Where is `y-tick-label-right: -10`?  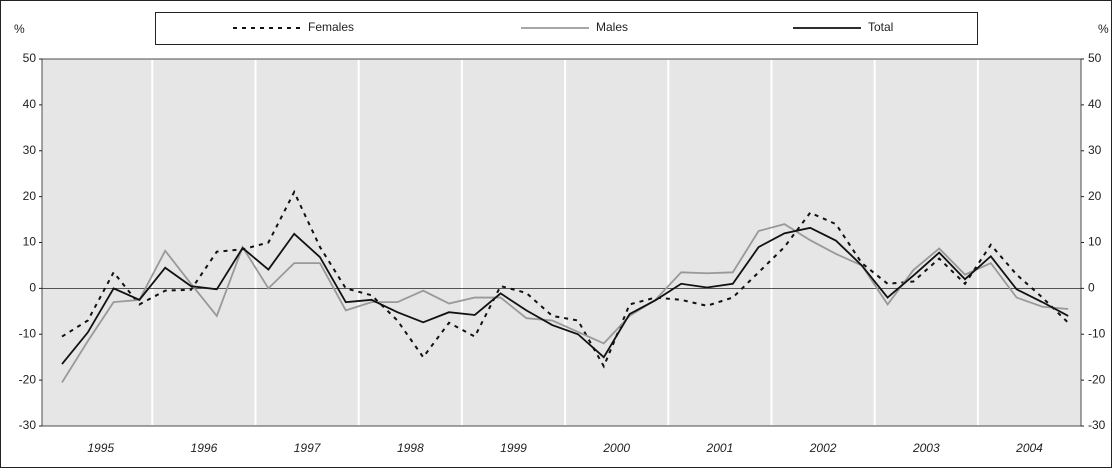 y-tick-label-right: -10 is located at coordinates (1097, 333).